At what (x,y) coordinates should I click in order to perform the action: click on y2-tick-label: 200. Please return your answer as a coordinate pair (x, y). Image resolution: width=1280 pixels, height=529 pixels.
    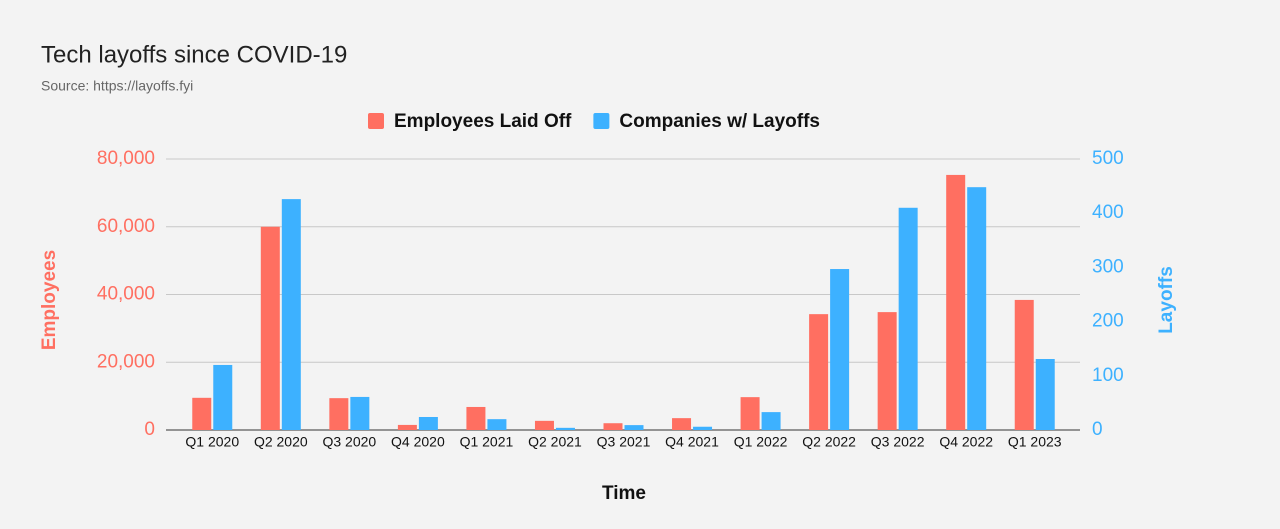
    Looking at the image, I should click on (1108, 321).